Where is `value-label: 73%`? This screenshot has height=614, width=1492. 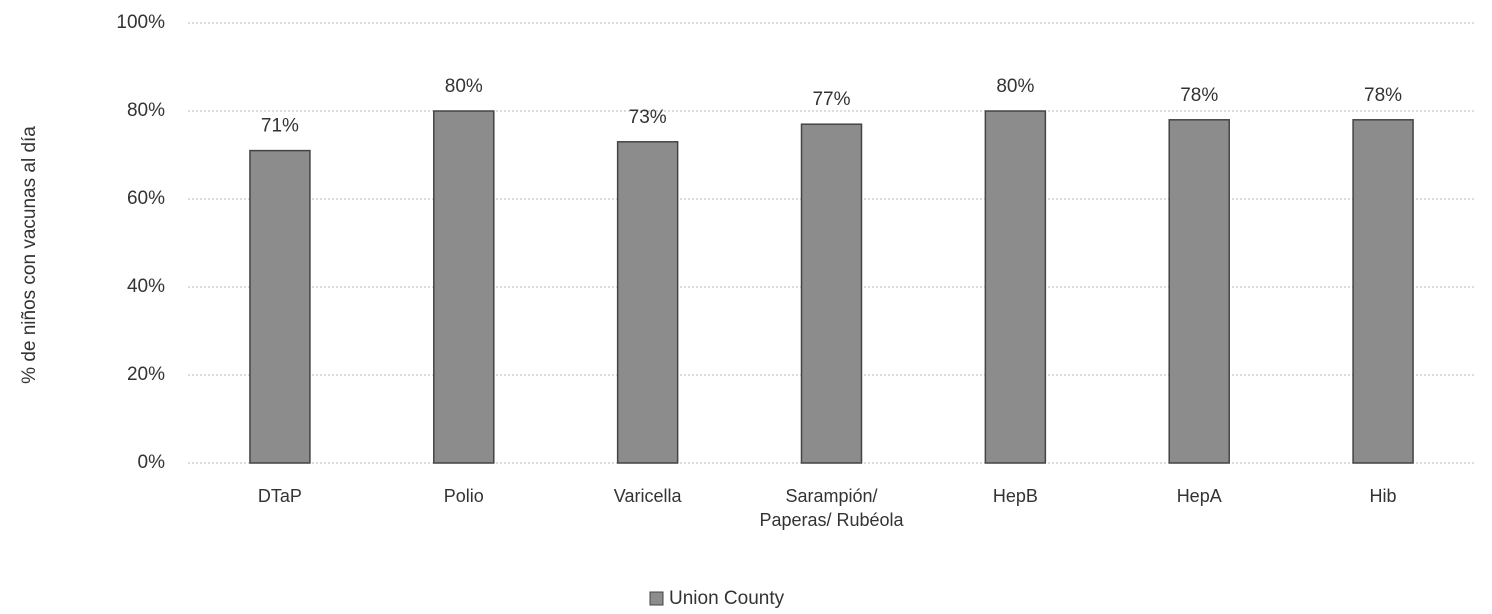
value-label: 73% is located at coordinates (648, 117).